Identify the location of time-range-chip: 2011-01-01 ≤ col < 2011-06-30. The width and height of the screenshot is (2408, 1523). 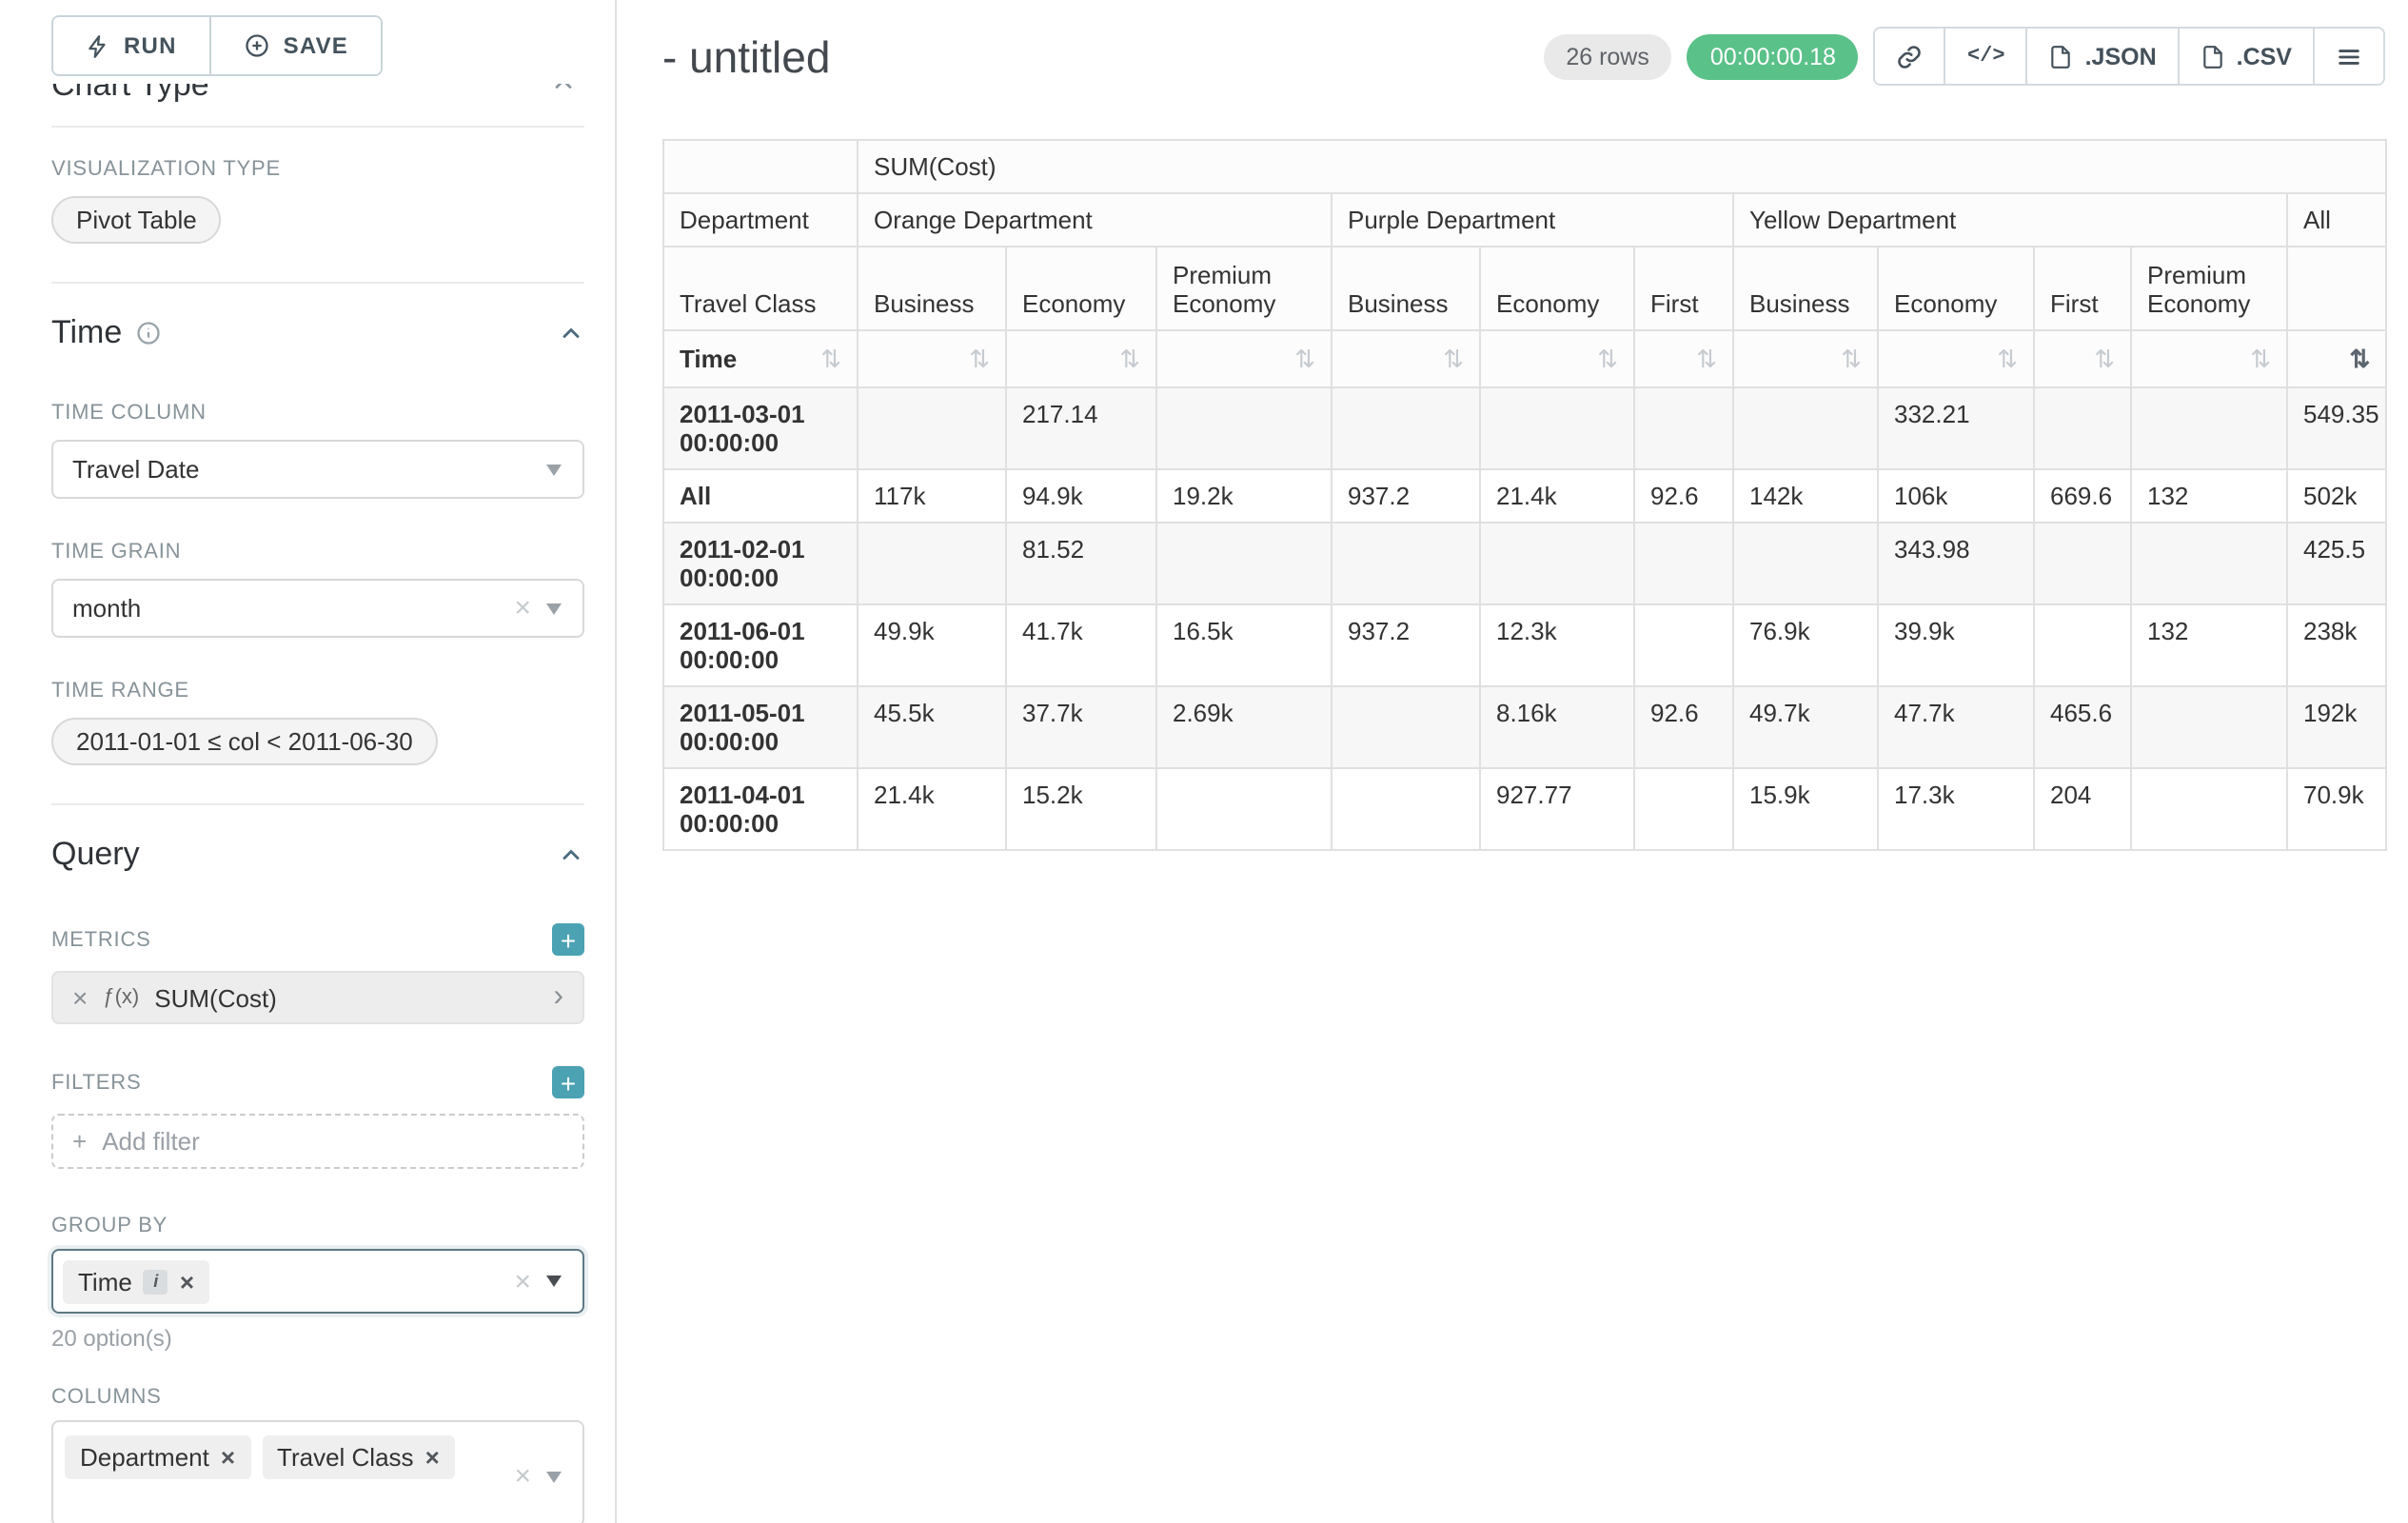
(244, 742).